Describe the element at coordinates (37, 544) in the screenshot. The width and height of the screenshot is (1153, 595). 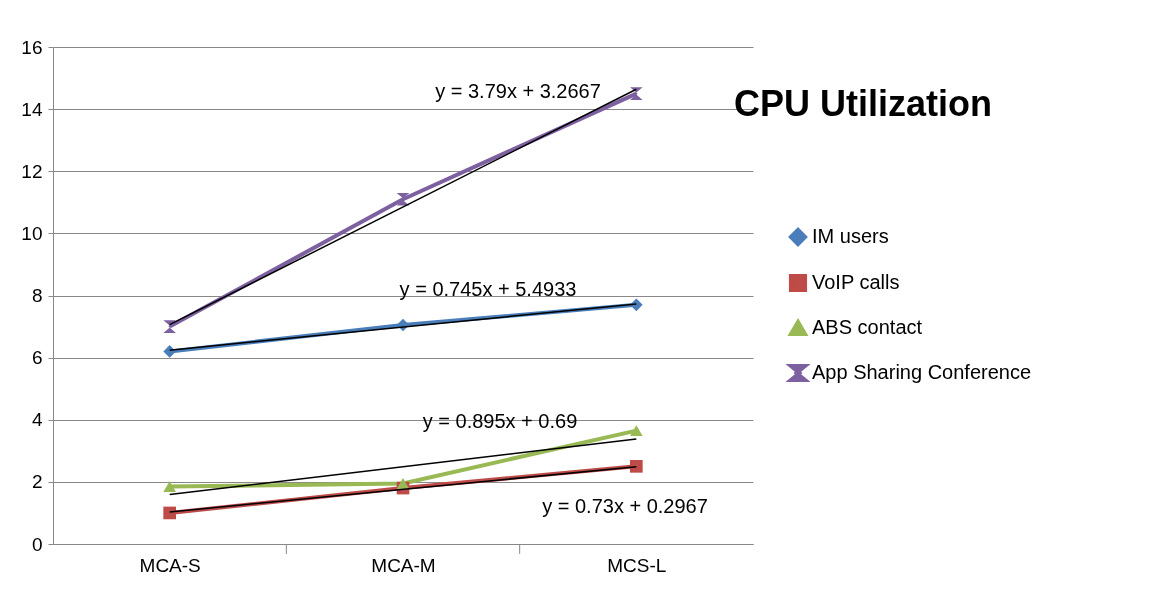
I see `y-tick-label: 0` at that location.